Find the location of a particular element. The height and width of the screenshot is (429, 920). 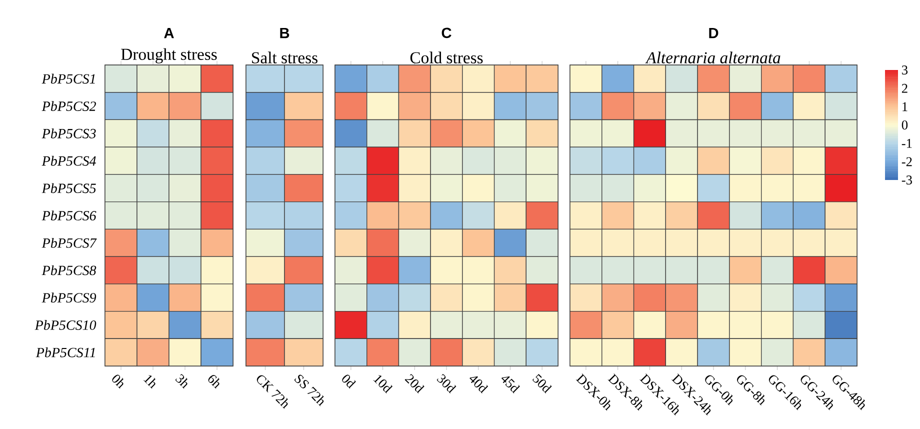

text: C is located at coordinates (447, 33).